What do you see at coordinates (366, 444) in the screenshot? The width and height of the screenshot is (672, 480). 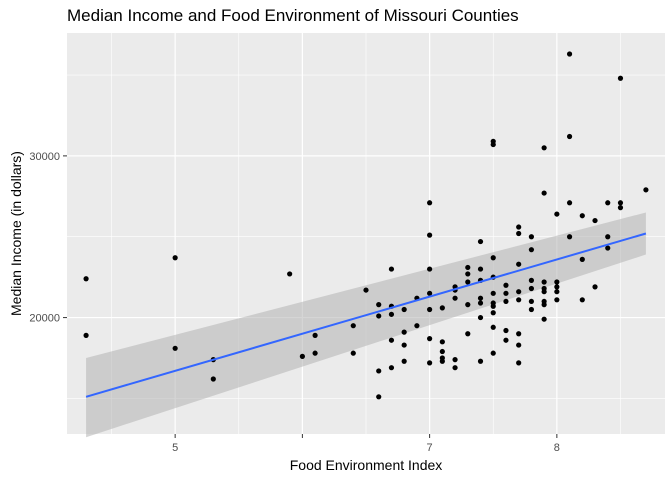 I see `x-axis-ticks: 5 7 8` at bounding box center [366, 444].